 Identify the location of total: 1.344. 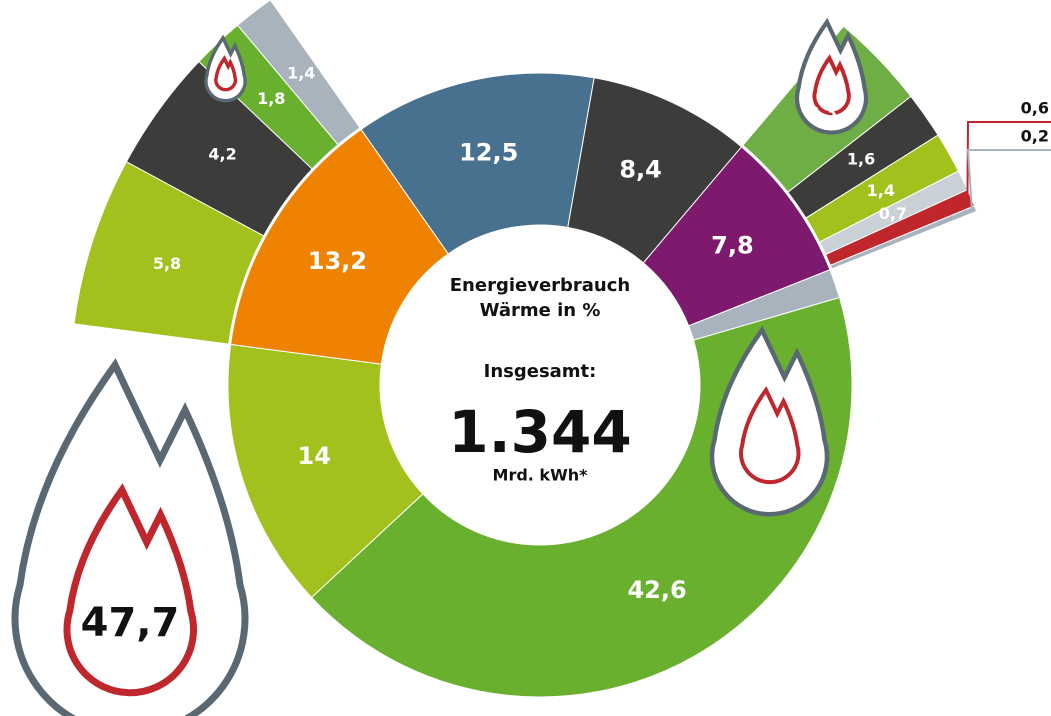
(539, 432).